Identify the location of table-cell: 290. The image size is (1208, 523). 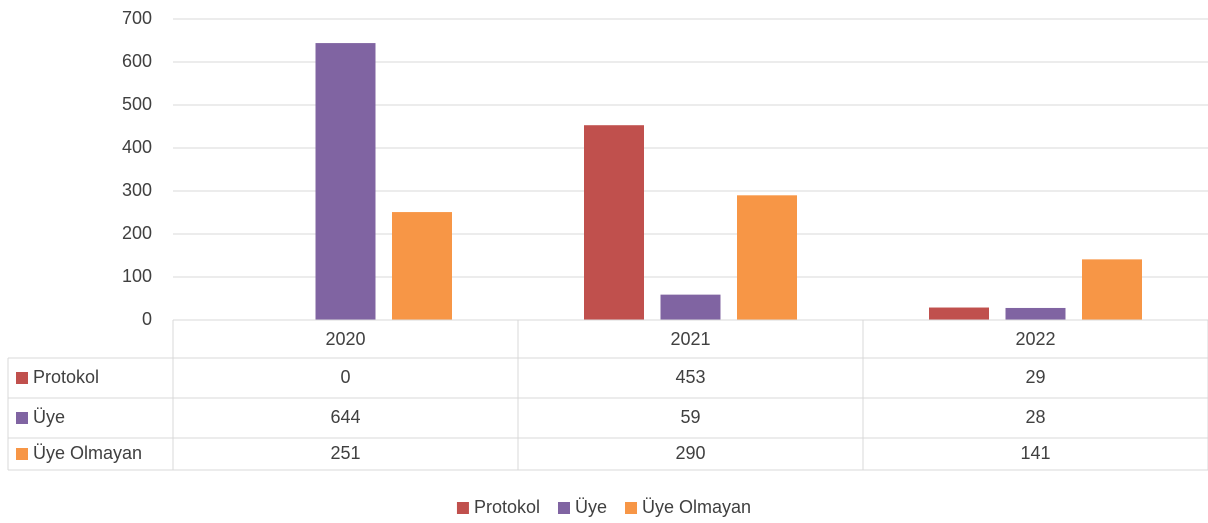
(690, 453).